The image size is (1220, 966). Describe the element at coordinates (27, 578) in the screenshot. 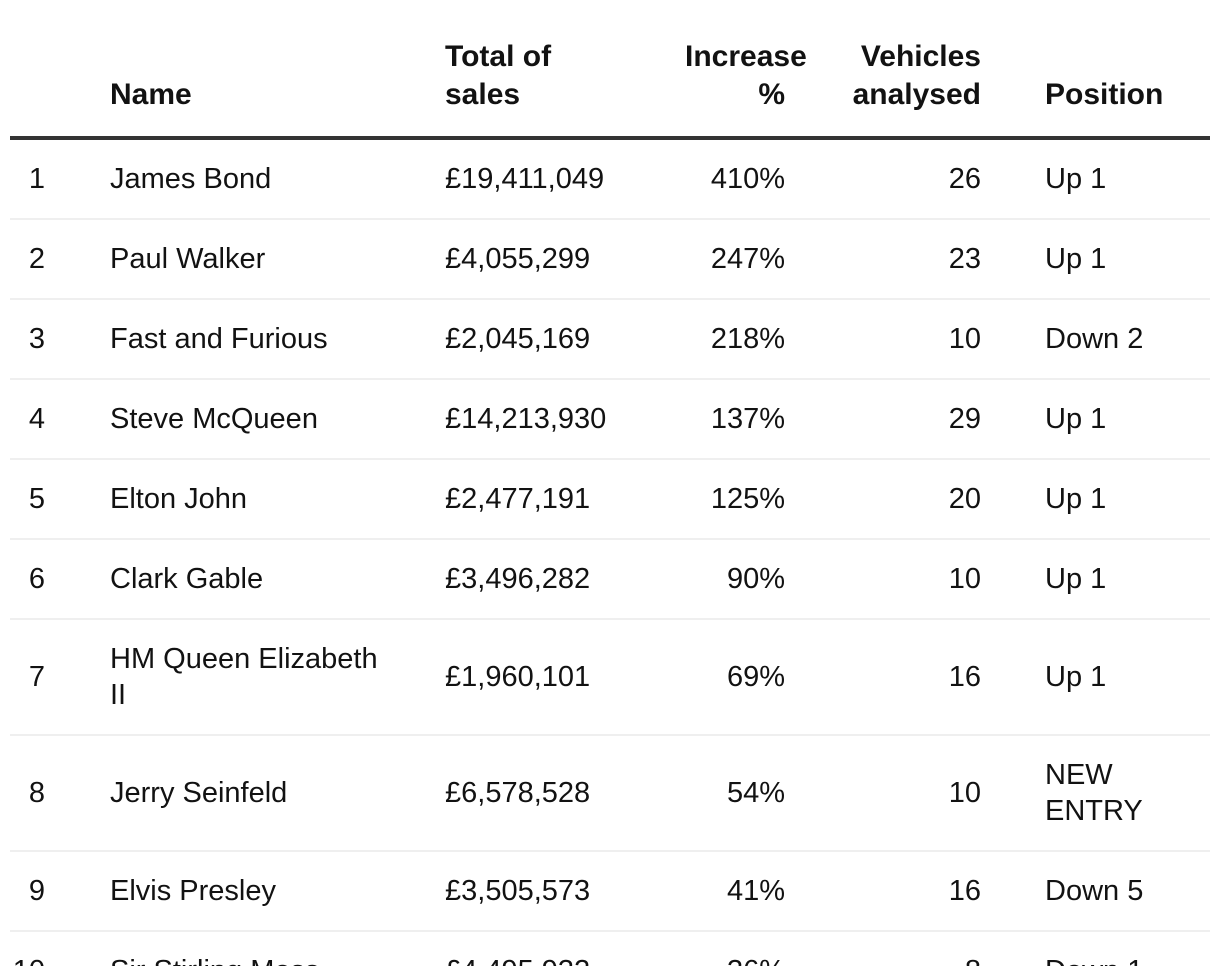

I see `rank-cell: 6` at that location.